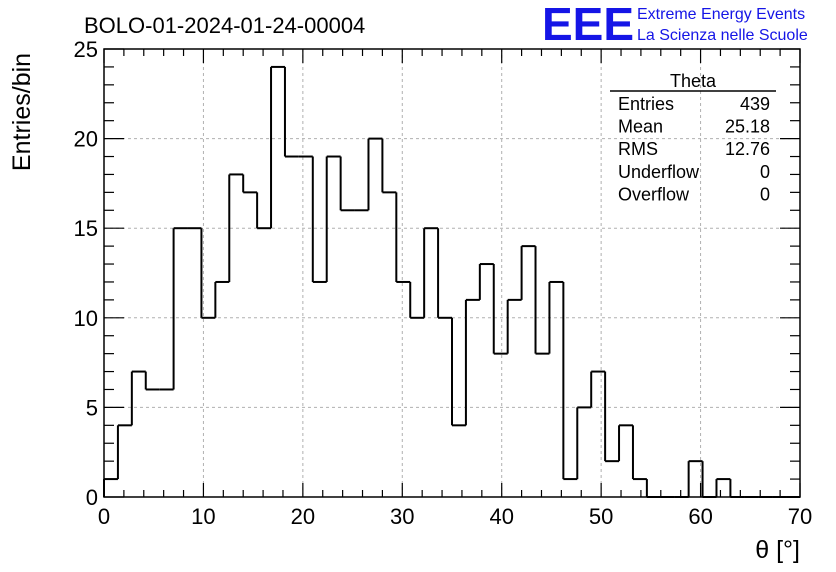 The width and height of the screenshot is (836, 572). What do you see at coordinates (638, 149) in the screenshot?
I see `stats-row-label: RMS` at bounding box center [638, 149].